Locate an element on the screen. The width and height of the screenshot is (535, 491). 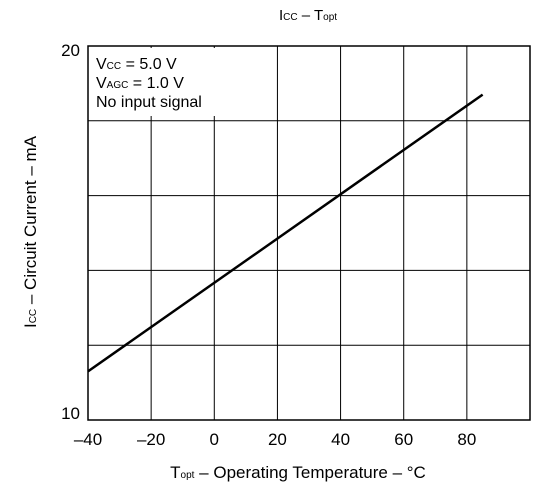
chart-title-main: I is located at coordinates (281, 15).